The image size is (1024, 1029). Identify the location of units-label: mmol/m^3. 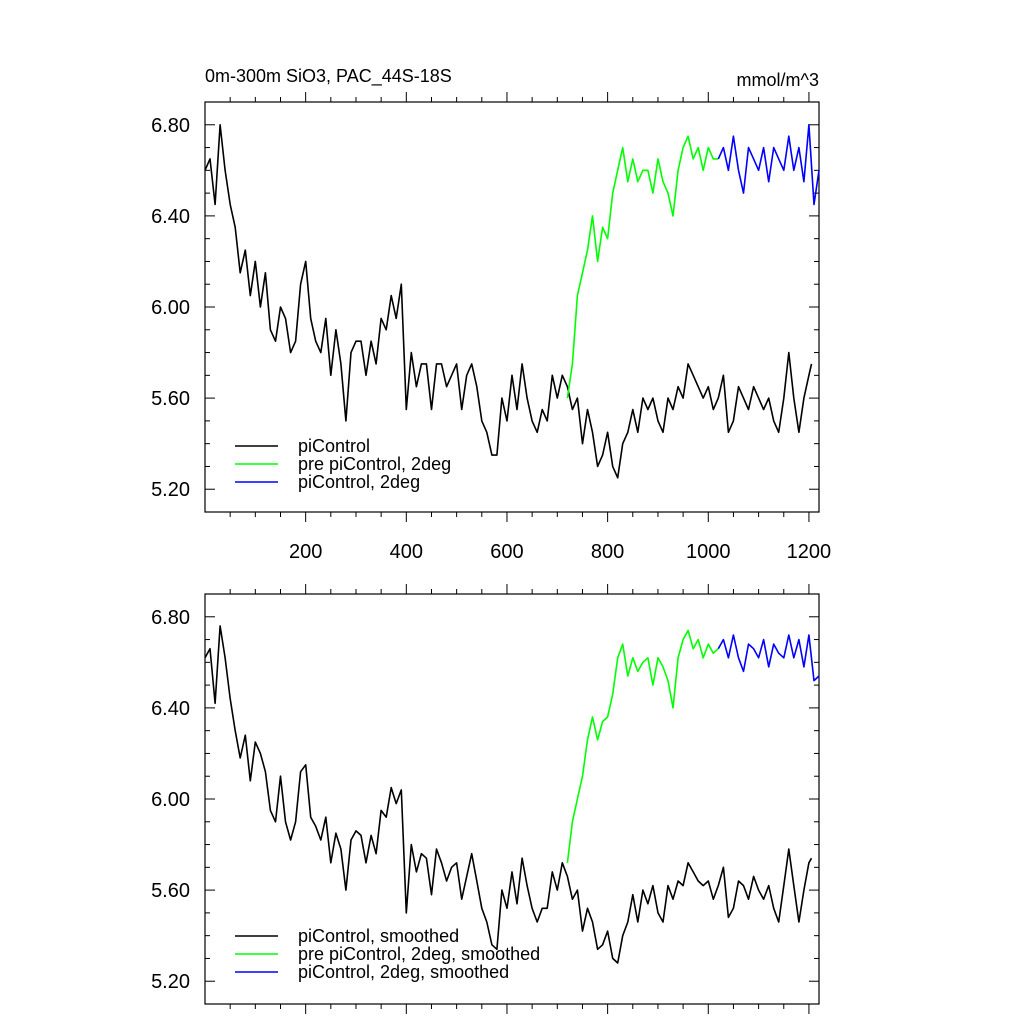
(778, 80).